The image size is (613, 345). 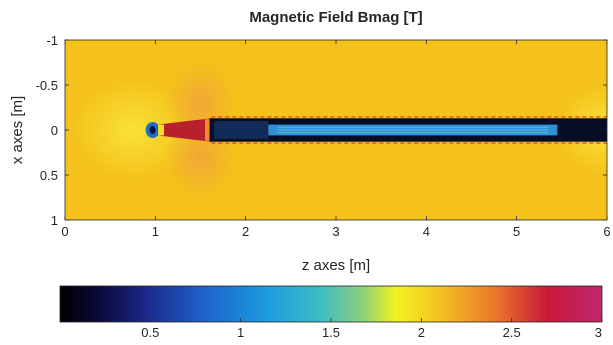 What do you see at coordinates (161, 130) in the screenshot?
I see `cone-bright-edge` at bounding box center [161, 130].